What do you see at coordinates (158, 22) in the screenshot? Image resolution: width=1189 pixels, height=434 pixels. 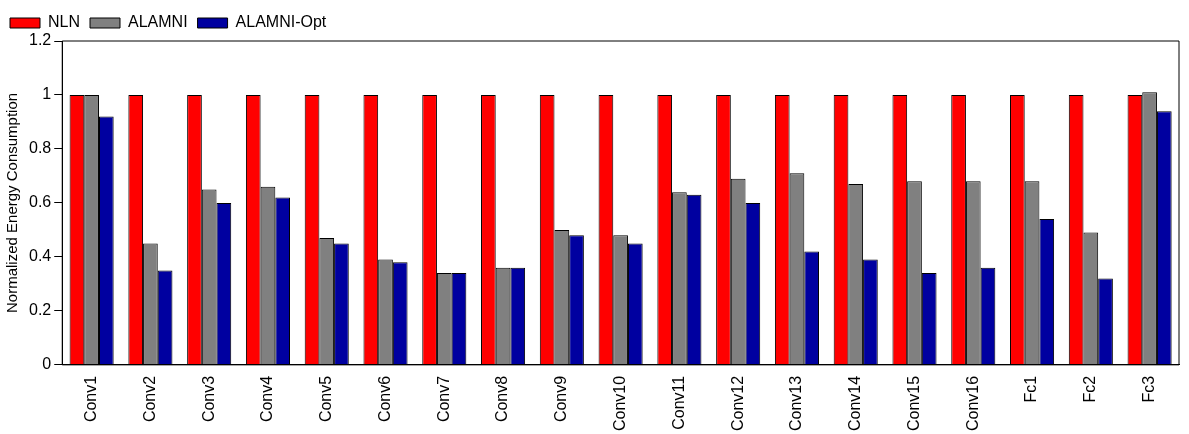 I see `legend-label: ALAMNI` at bounding box center [158, 22].